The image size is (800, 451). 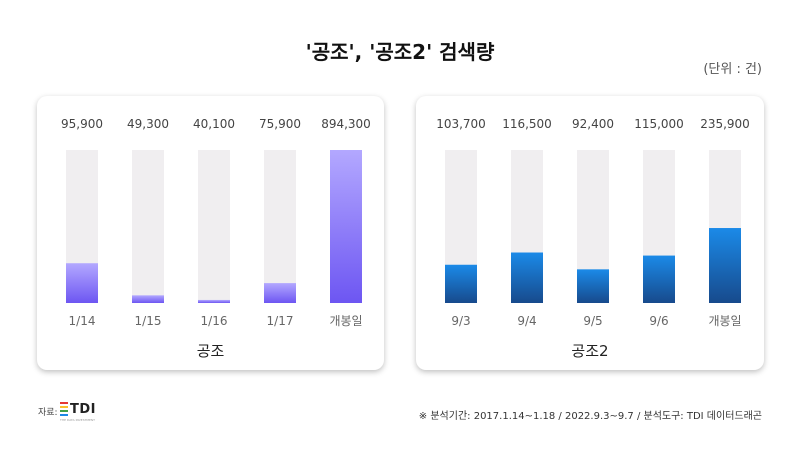 What do you see at coordinates (148, 124) in the screenshot?
I see `data-label: 49,300` at bounding box center [148, 124].